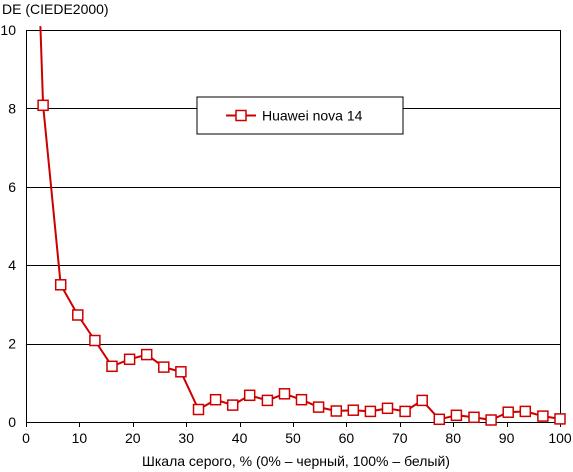 This screenshot has width=573, height=472. Describe the element at coordinates (400, 438) in the screenshot. I see `x-tick-label: 70` at that location.